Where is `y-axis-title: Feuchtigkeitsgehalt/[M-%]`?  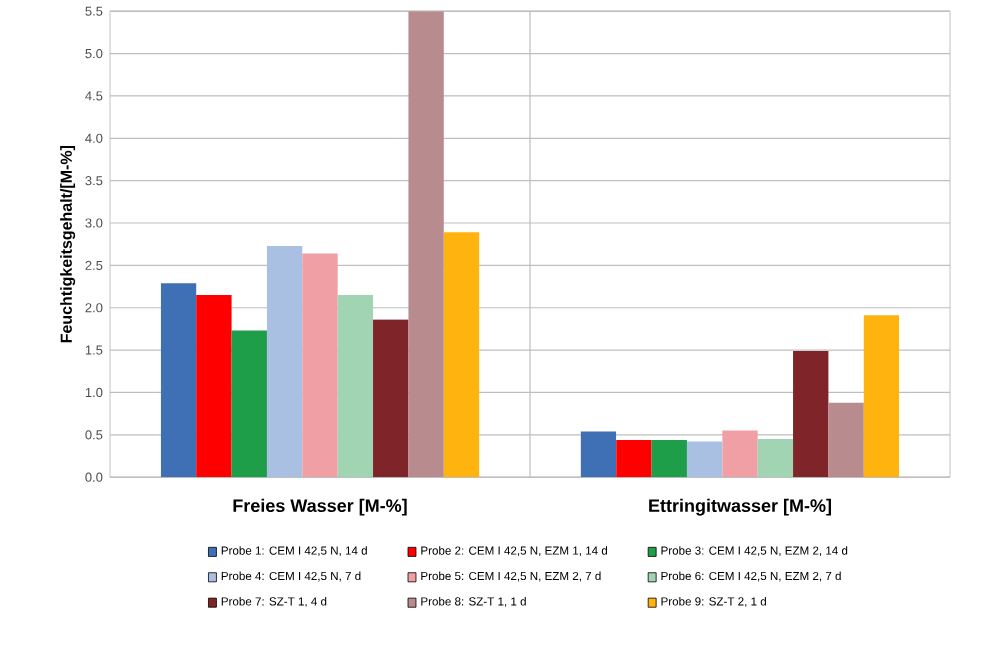 y-axis-title: Feuchtigkeitsgehalt/[M-%] is located at coordinates (68, 244).